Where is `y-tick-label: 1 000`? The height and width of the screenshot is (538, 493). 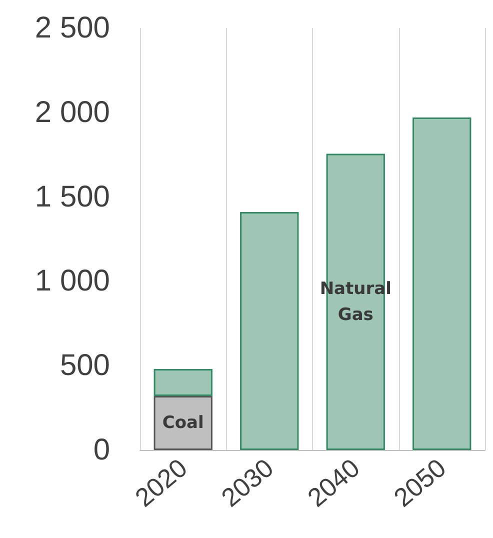
y-tick-label: 1 000 is located at coordinates (72, 281).